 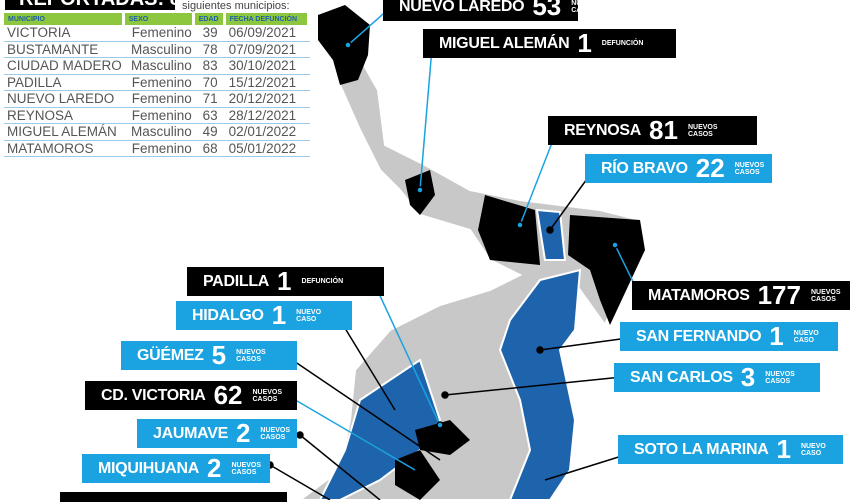 I want to click on table-cell: 78, so click(x=210, y=50).